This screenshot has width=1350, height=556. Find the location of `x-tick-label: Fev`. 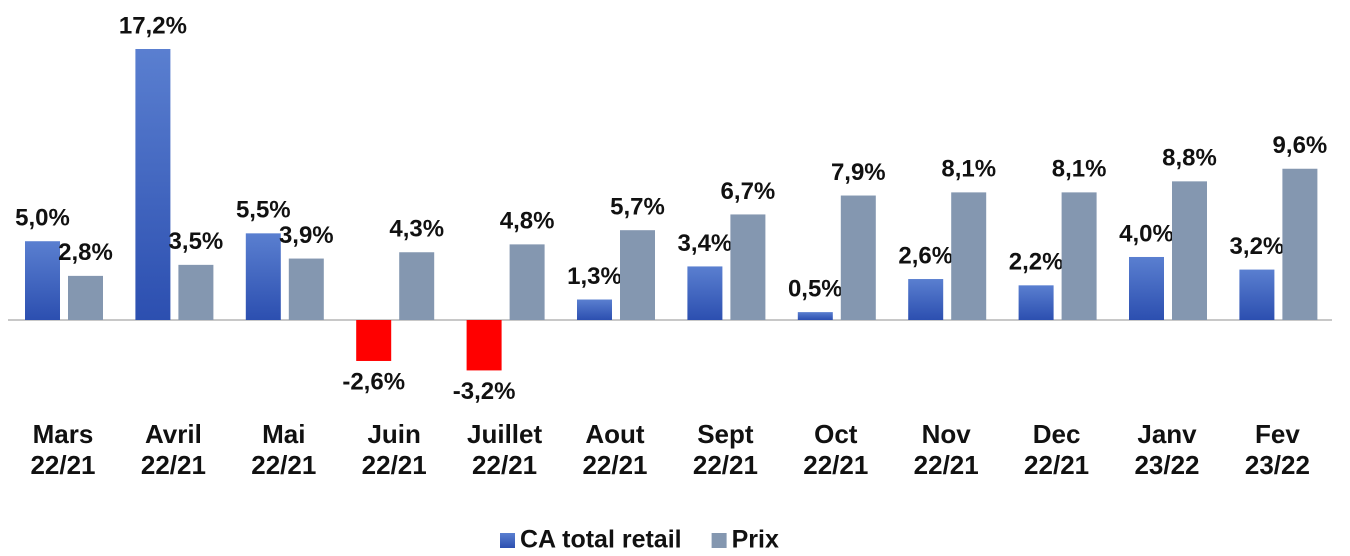

x-tick-label: Fev is located at coordinates (1277, 434).